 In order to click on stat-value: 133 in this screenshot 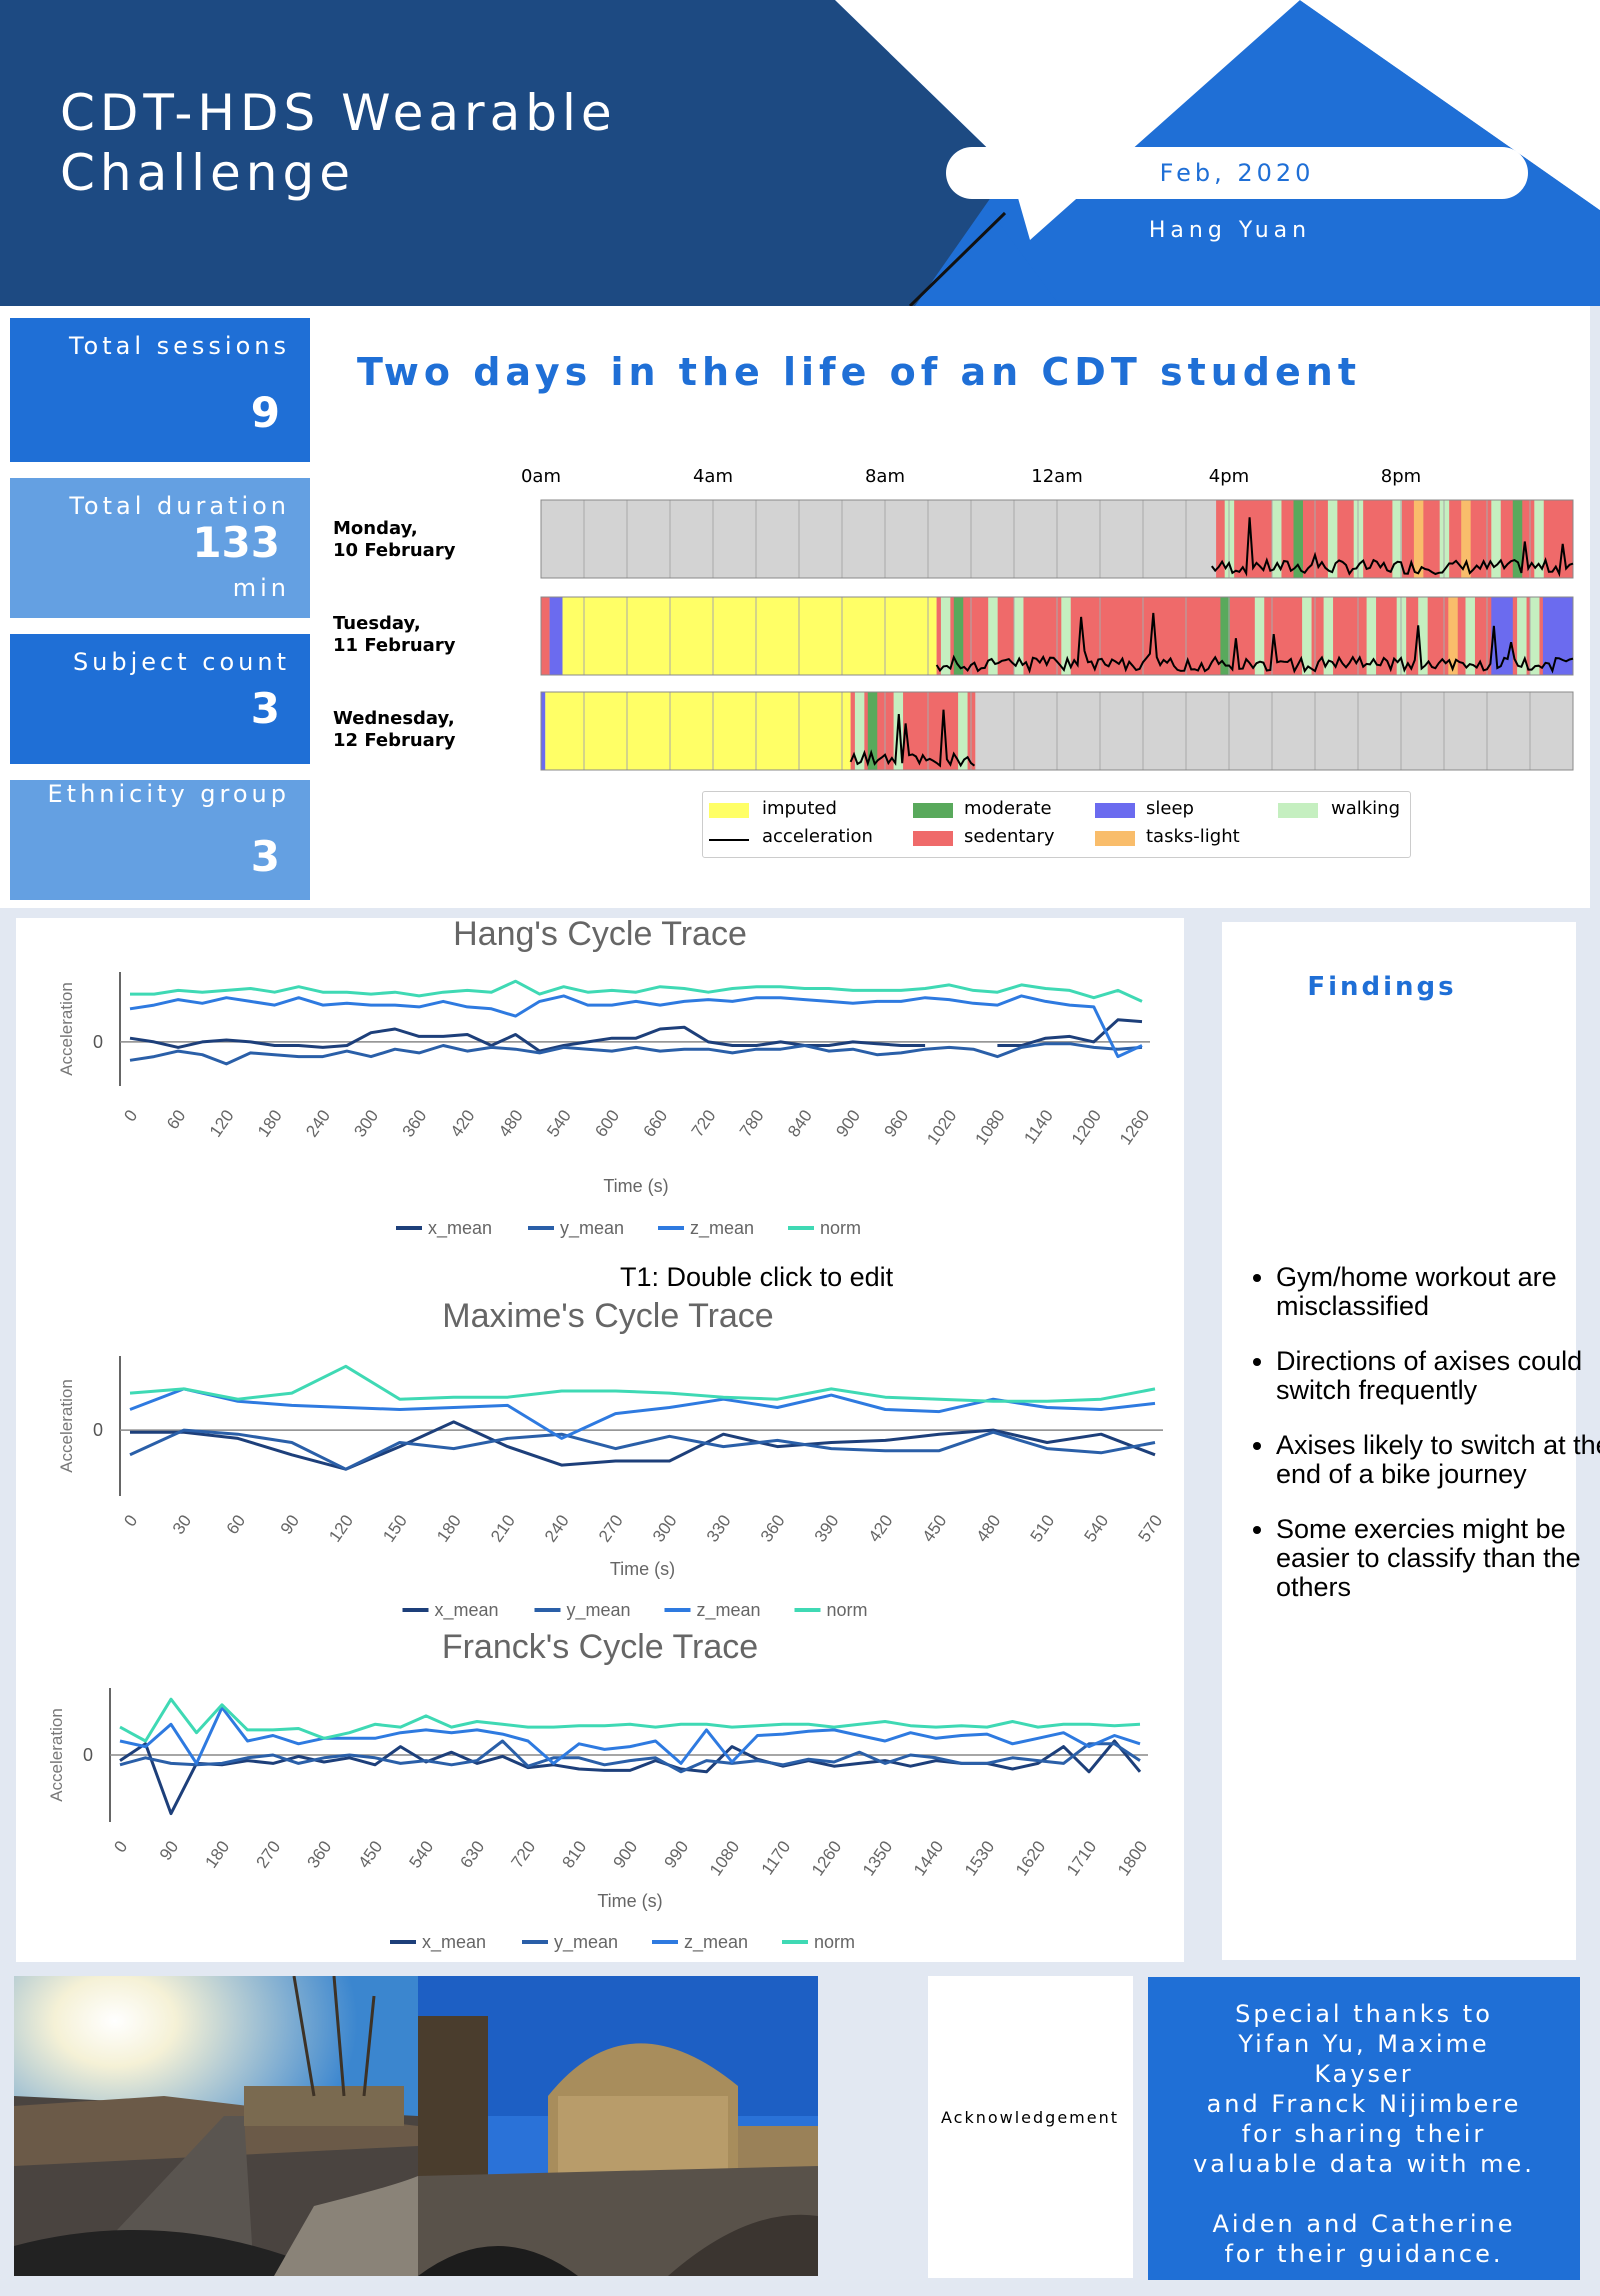, I will do `click(236, 542)`.